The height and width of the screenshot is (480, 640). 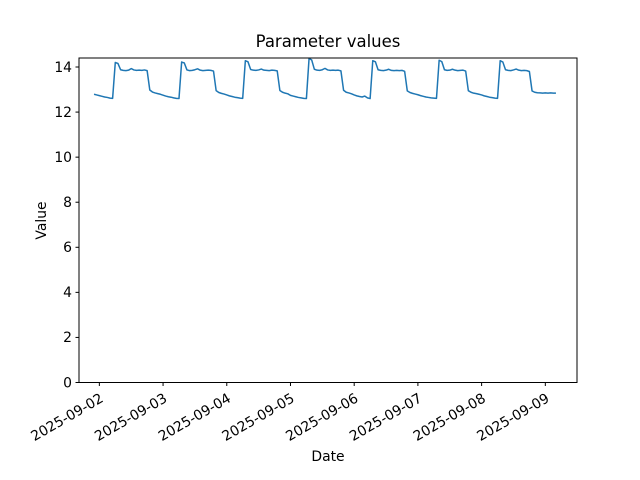 I want to click on y-tick-label: 8, so click(x=67, y=203).